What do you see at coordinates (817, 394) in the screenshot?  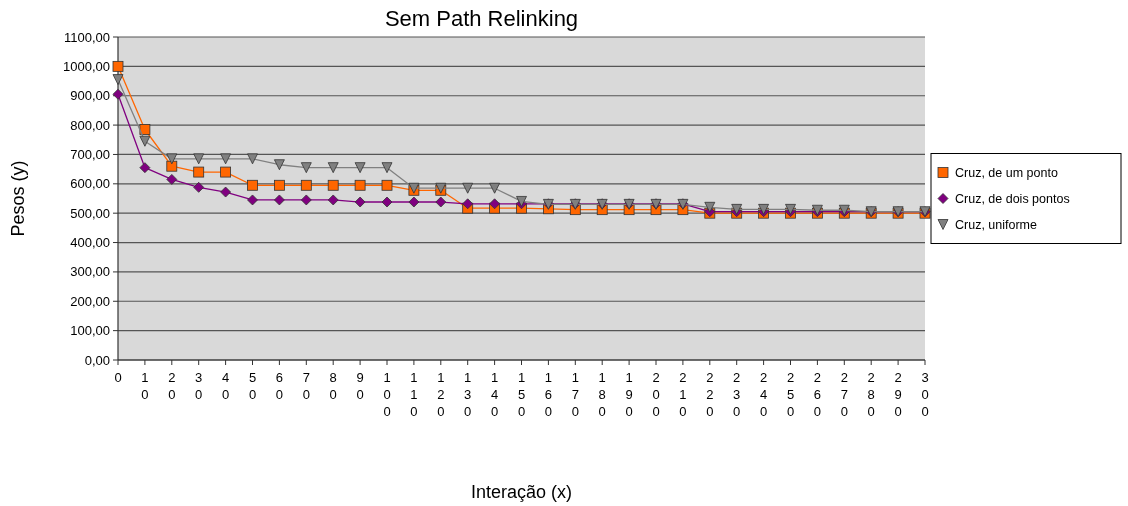 I see `x-tick-label: 260` at bounding box center [817, 394].